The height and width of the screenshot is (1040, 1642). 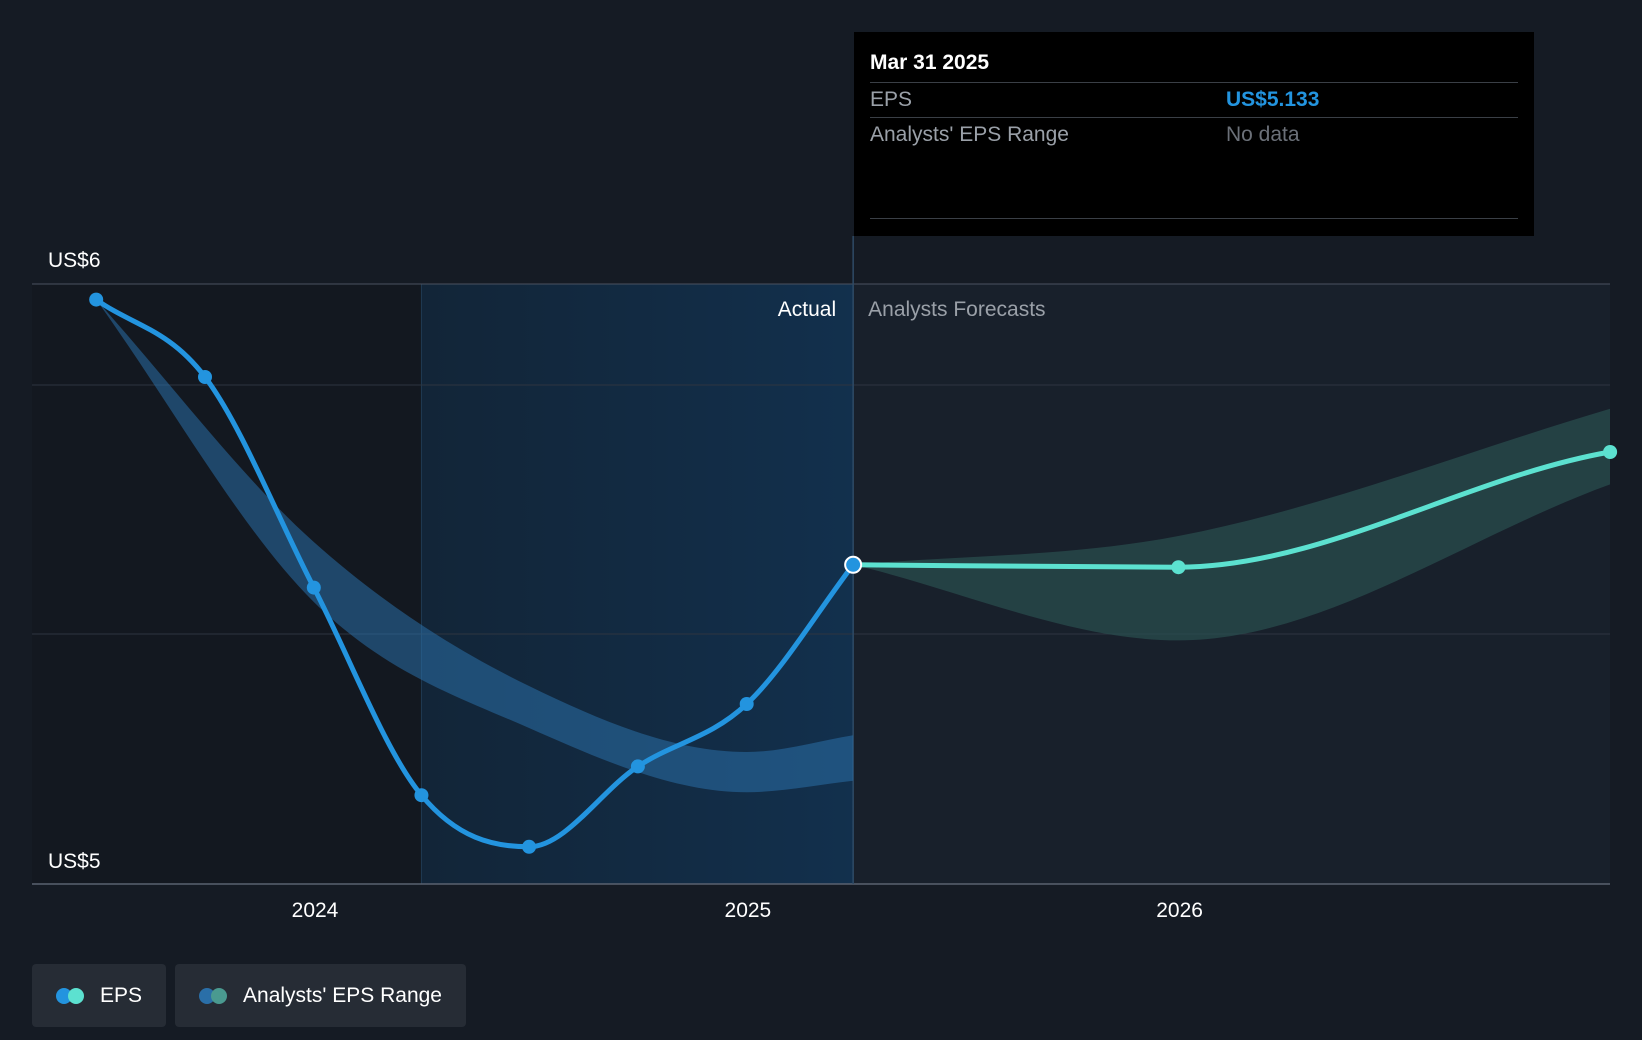 What do you see at coordinates (956, 309) in the screenshot?
I see `forecast-label: Analysts Forecasts` at bounding box center [956, 309].